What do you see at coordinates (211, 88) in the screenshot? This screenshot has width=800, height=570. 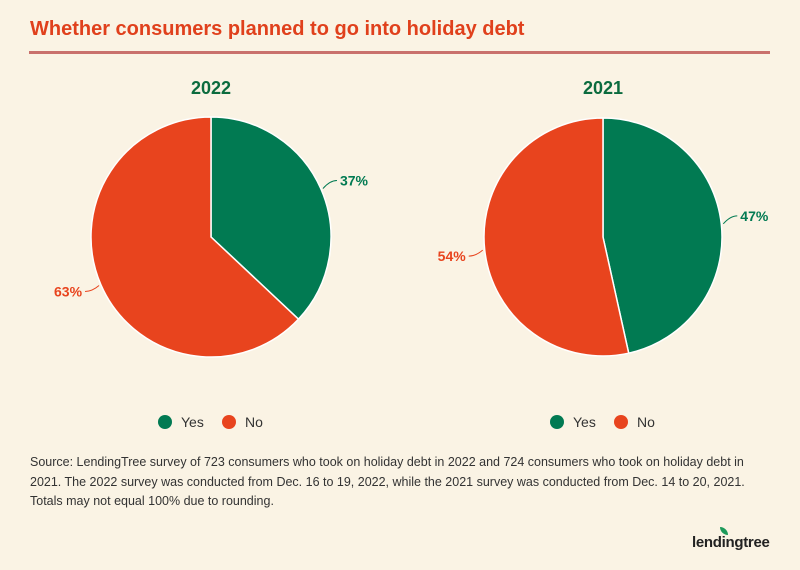 I see `pie-title: 2022` at bounding box center [211, 88].